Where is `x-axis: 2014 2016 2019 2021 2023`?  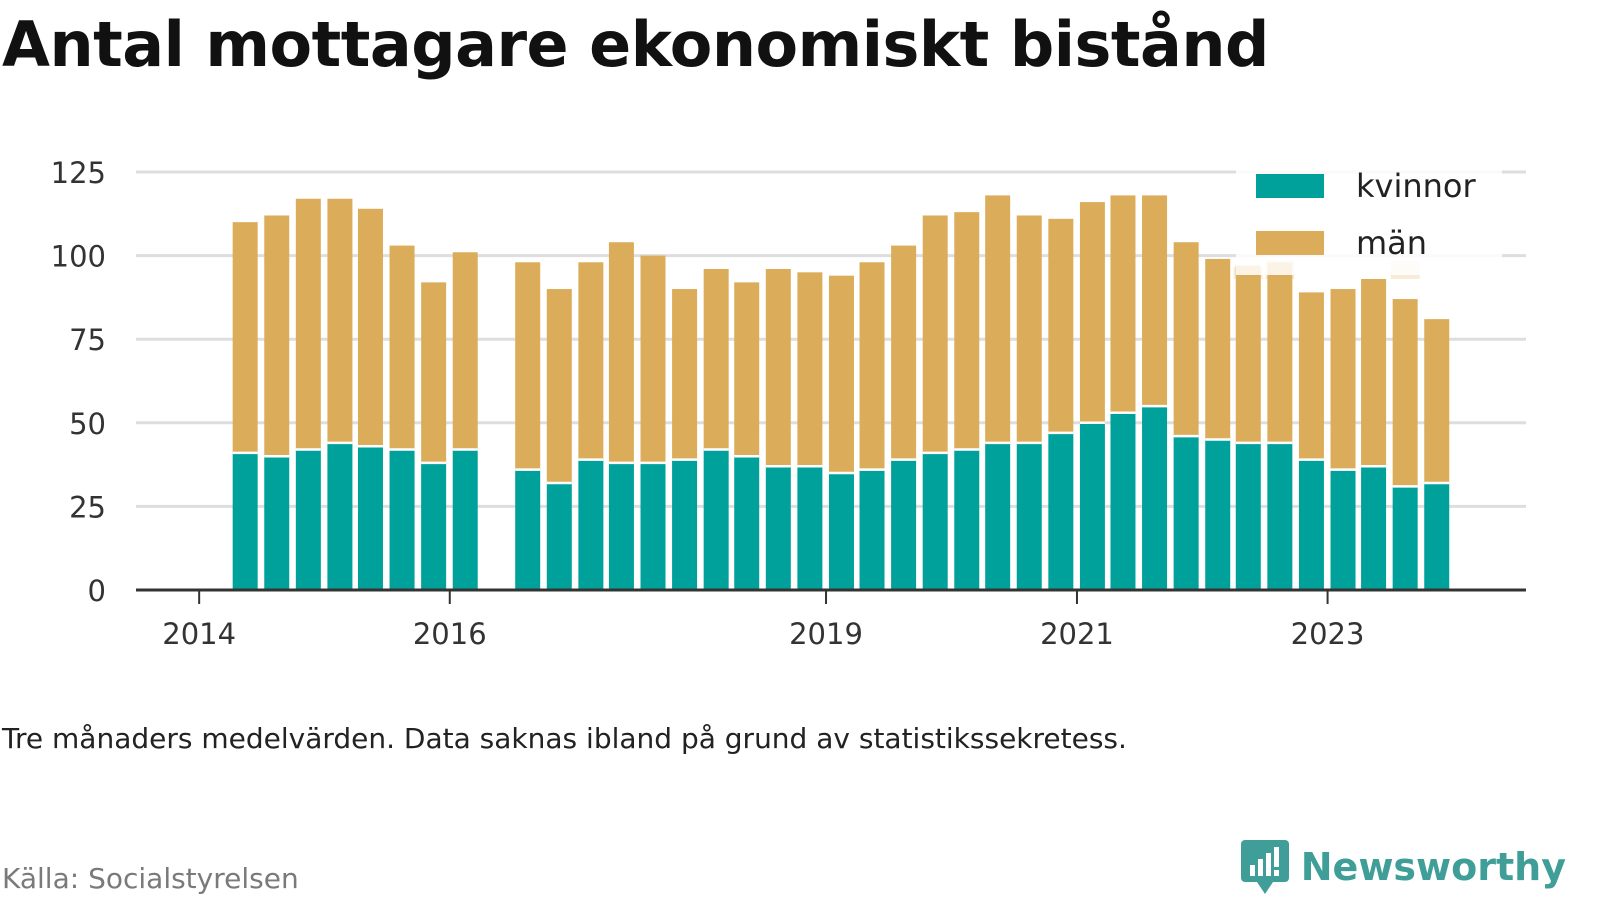
x-axis: 2014 2016 2019 2021 2023 is located at coordinates (831, 619).